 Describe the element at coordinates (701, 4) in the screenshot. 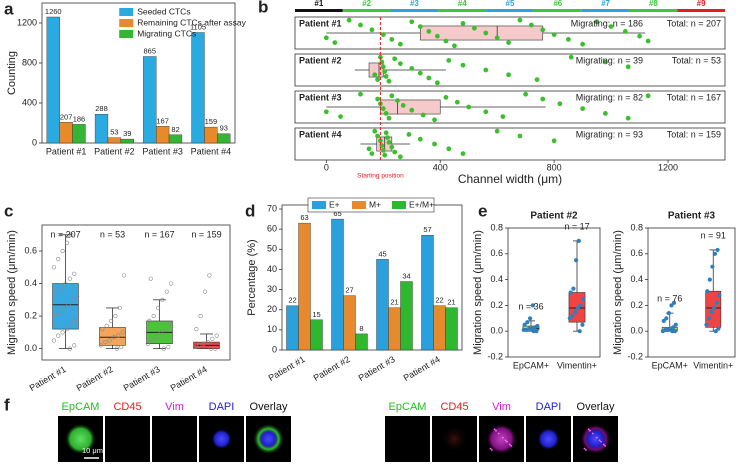

I see `channel-label: #9` at that location.